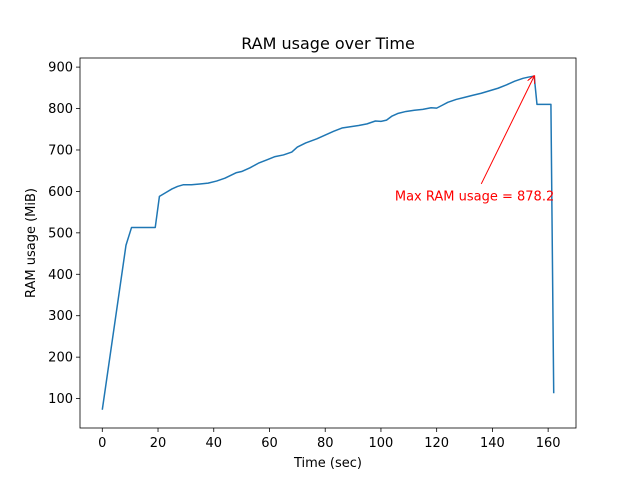 The width and height of the screenshot is (640, 480). What do you see at coordinates (436, 443) in the screenshot?
I see `x-tick-label: 120` at bounding box center [436, 443].